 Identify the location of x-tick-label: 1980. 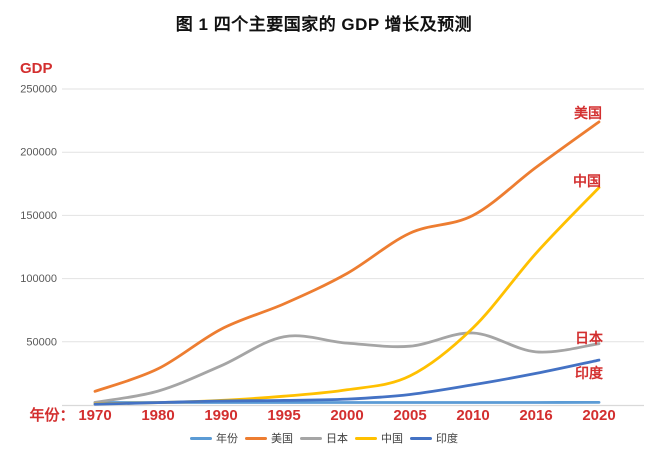
(157, 415).